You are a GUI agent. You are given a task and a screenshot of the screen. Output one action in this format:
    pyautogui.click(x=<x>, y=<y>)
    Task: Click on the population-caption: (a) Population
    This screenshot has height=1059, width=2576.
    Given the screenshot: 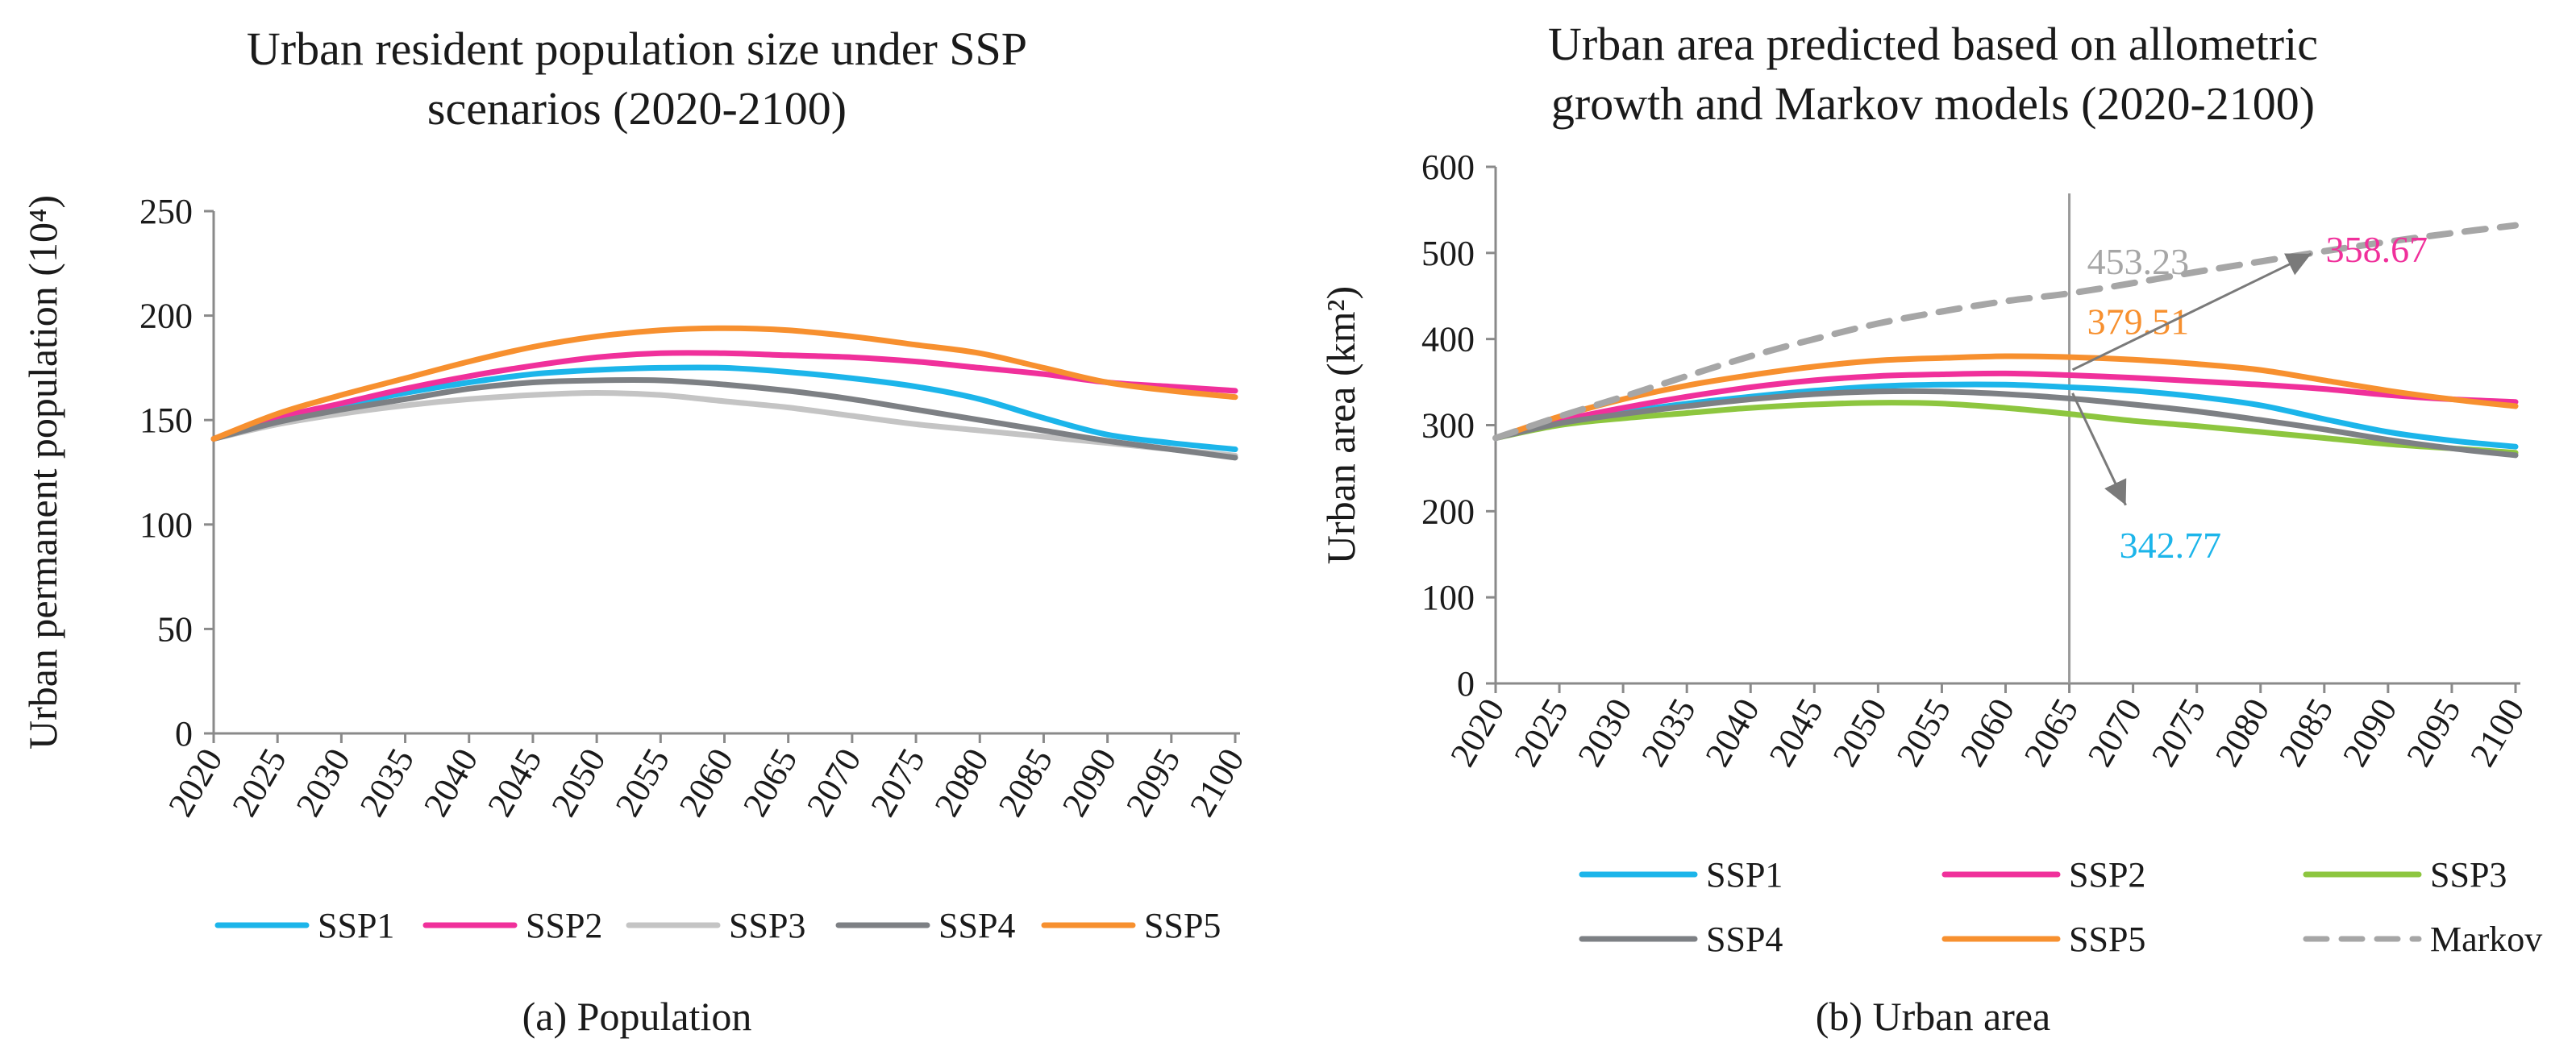 What is the action you would take?
    pyautogui.click(x=637, y=1016)
    